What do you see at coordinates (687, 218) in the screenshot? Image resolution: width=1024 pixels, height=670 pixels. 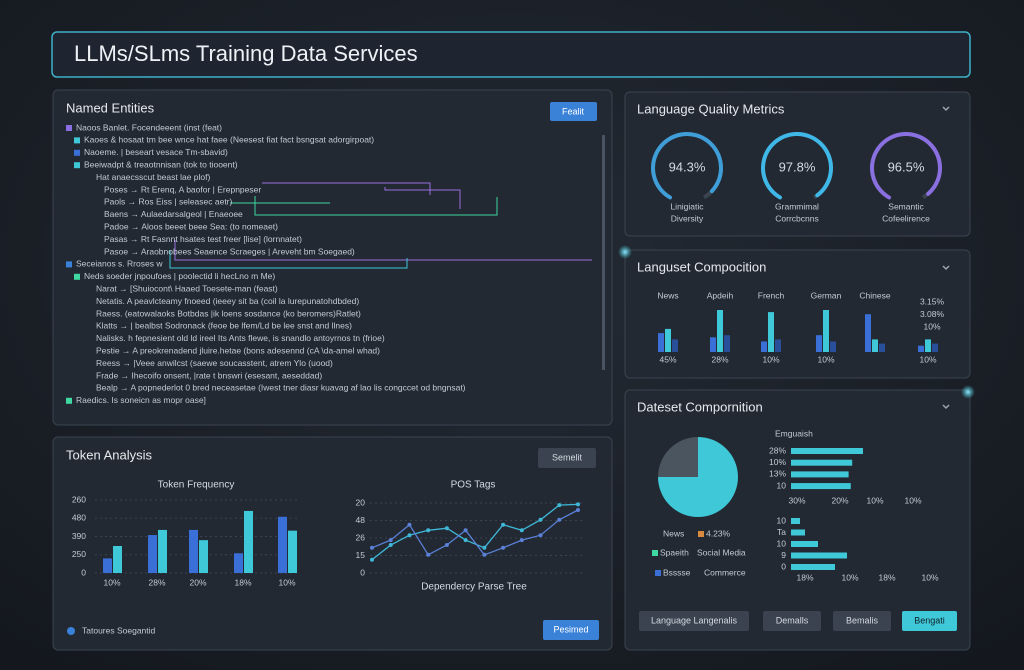 I see `gauge-name: Diversity` at bounding box center [687, 218].